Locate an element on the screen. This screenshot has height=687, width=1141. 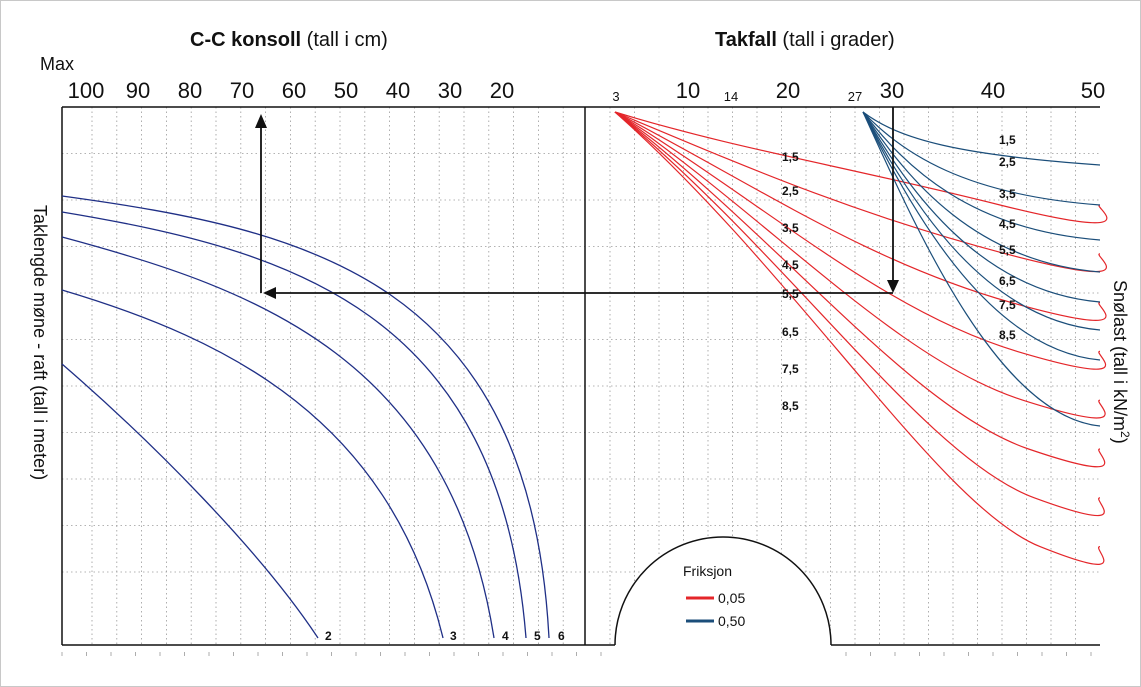
red-curve-label: 3,5 is located at coordinates (790, 228).